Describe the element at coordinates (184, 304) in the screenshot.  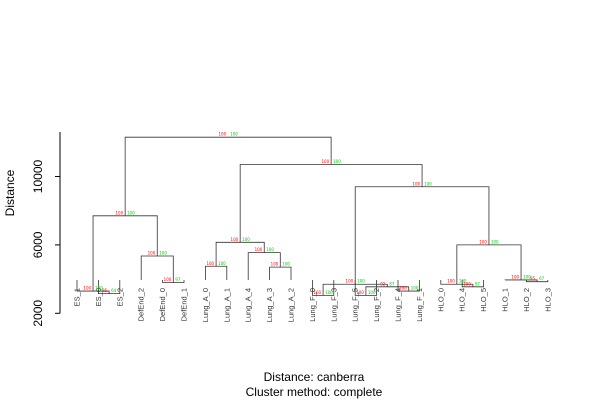
I see `leaf-label: DefEnd_1` at that location.